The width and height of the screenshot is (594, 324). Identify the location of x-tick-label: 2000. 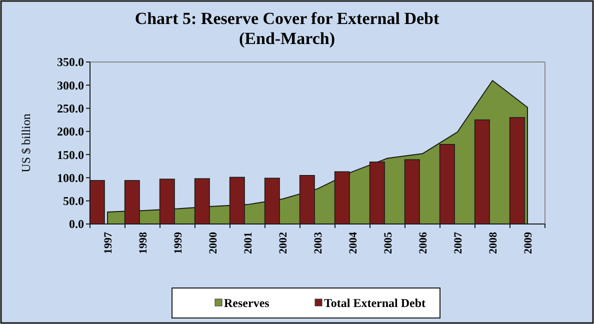
(213, 243).